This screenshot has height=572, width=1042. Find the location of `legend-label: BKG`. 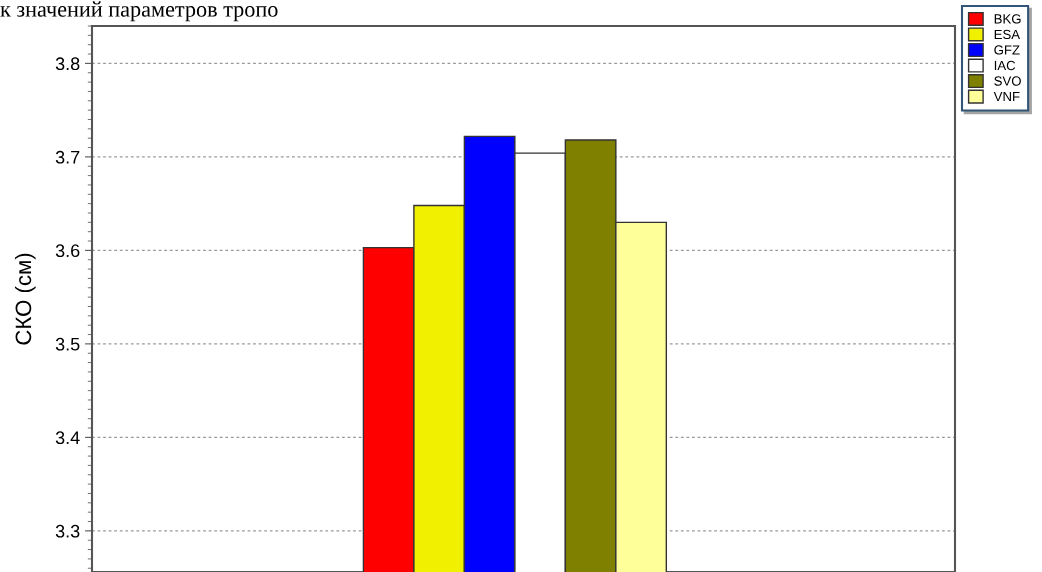

legend-label: BKG is located at coordinates (1007, 19).